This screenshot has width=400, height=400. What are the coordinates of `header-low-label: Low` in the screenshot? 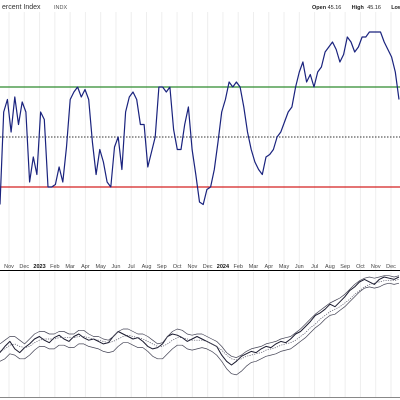 It's located at (395, 8).